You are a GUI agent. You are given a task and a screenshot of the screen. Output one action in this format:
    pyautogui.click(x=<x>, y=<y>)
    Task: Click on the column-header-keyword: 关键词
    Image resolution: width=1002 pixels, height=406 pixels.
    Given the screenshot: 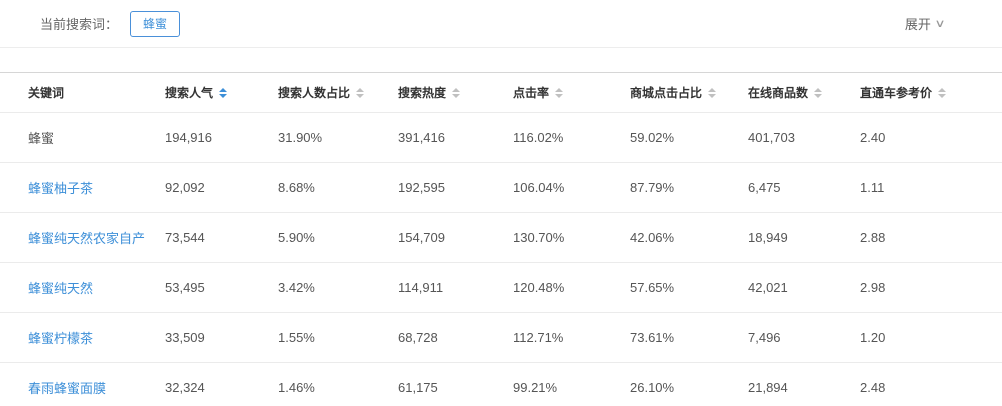 What is the action you would take?
    pyautogui.click(x=96, y=92)
    